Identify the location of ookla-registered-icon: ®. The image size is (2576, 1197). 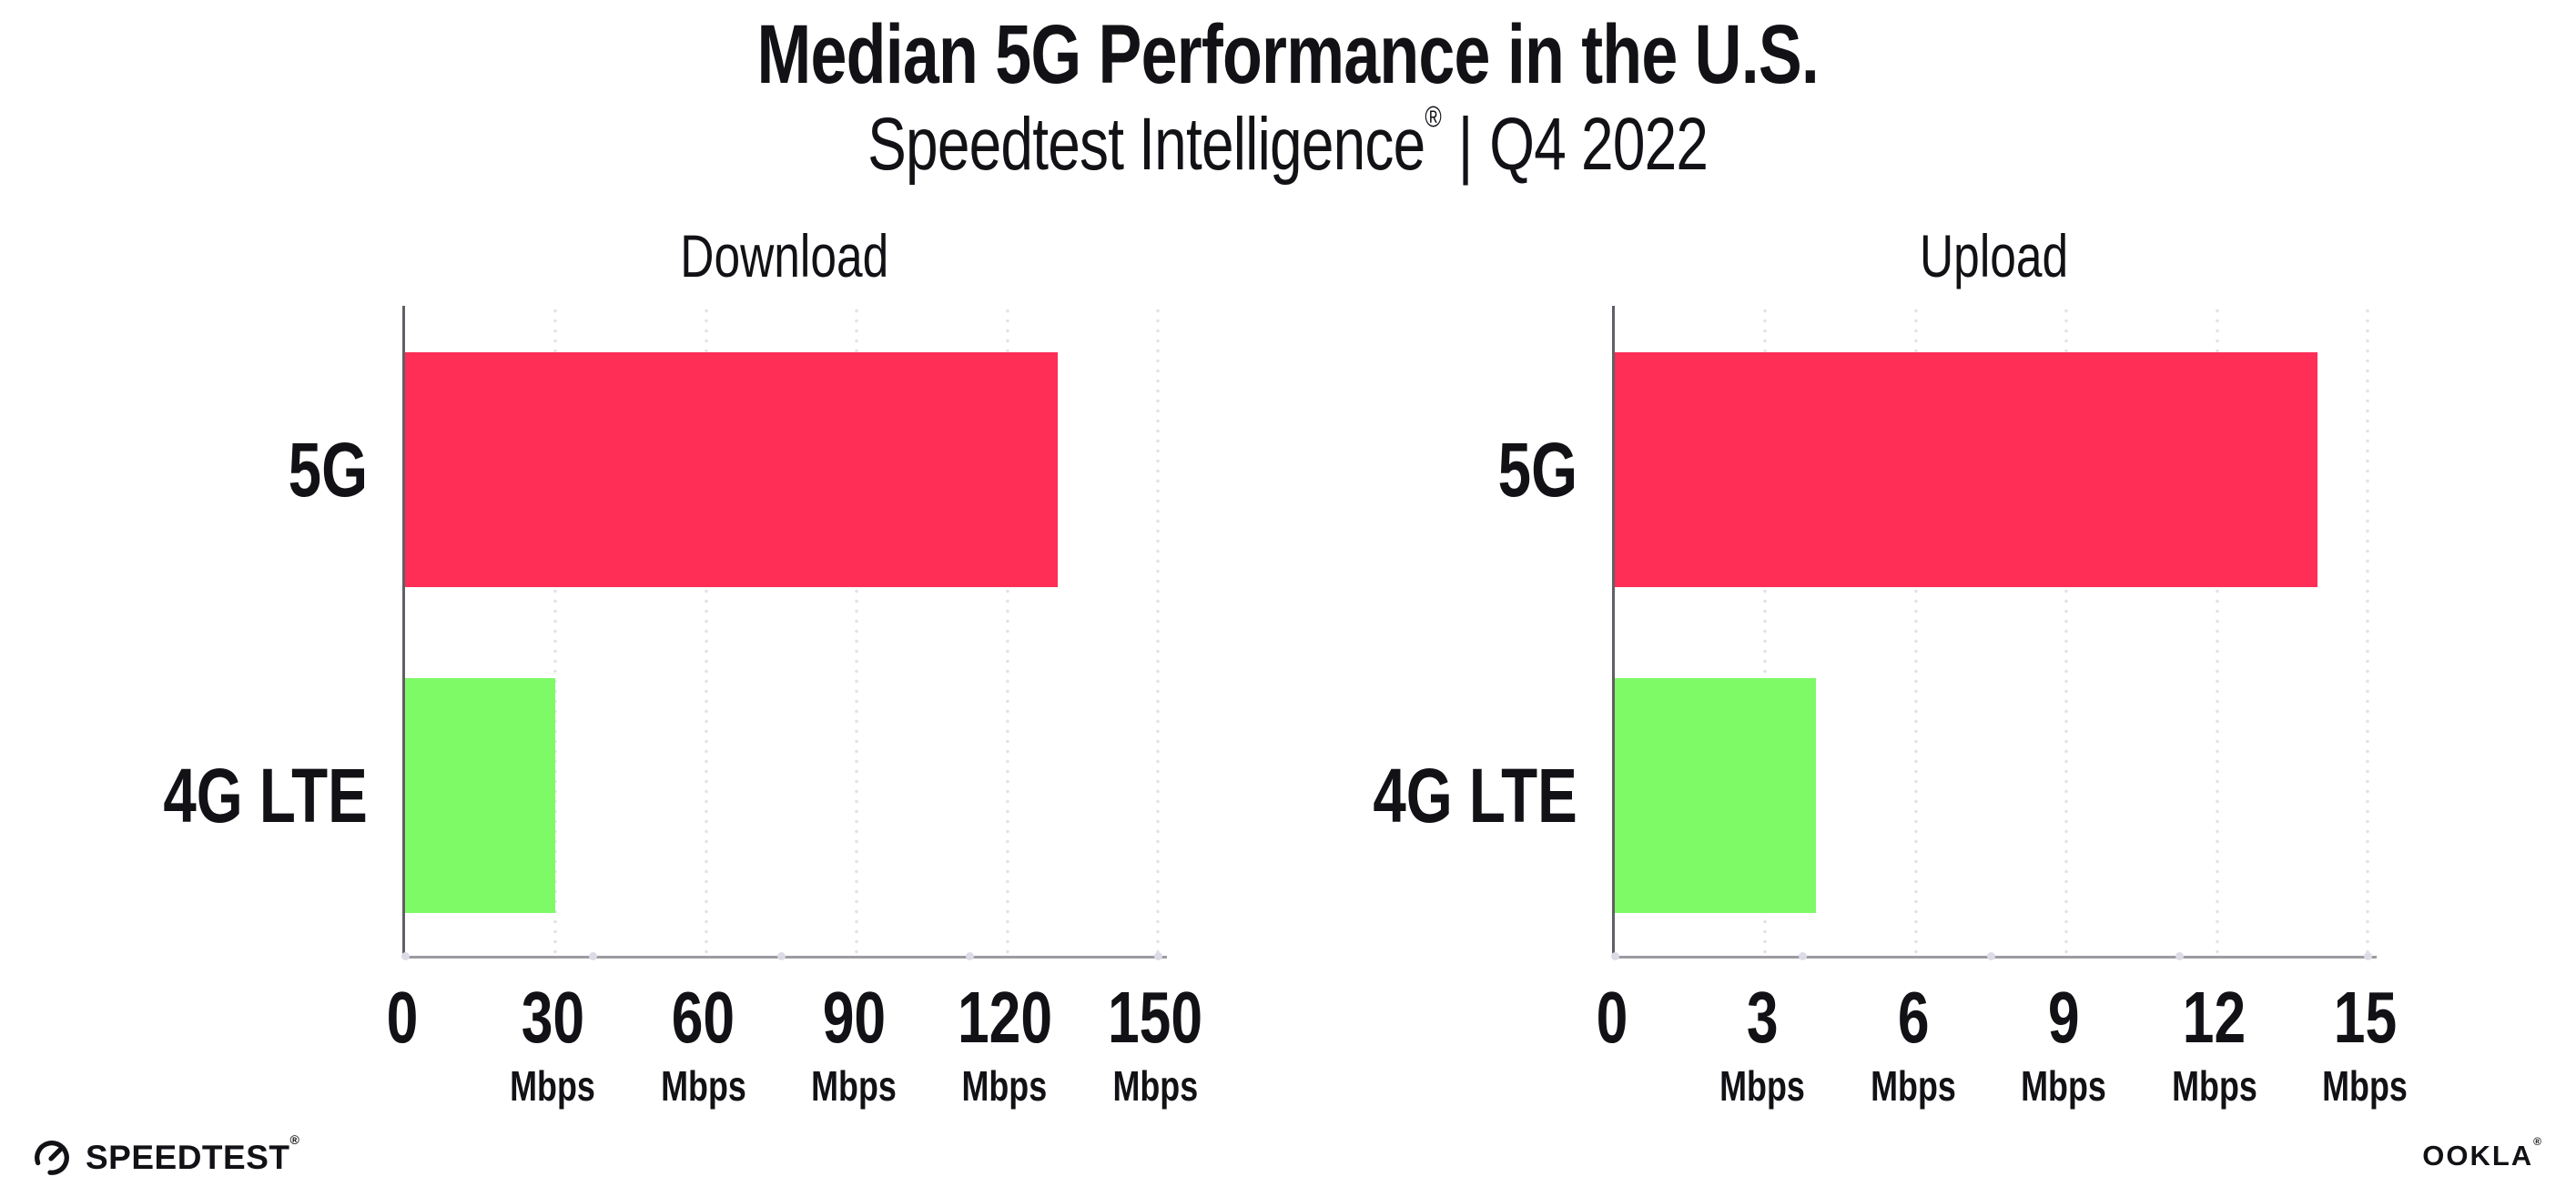
(2538, 1141).